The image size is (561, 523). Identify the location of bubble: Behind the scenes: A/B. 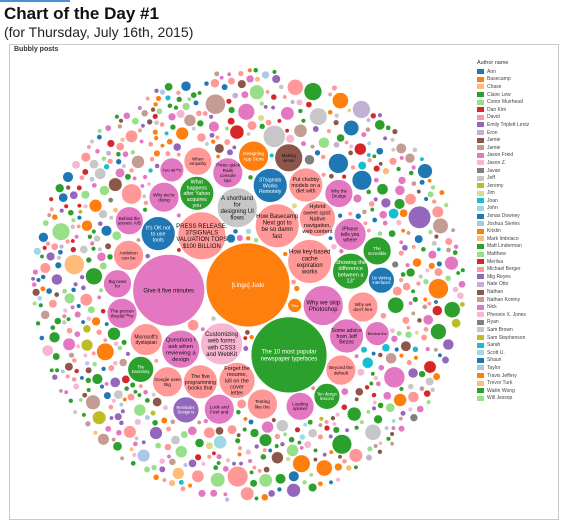
(129, 221).